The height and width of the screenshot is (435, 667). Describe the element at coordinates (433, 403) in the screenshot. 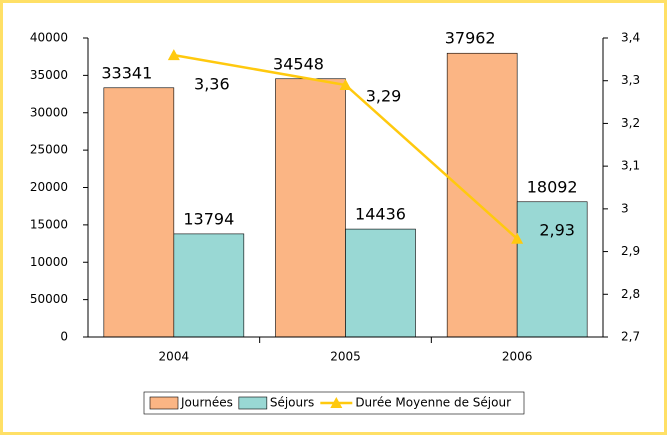

I see `legend-label: Durée Moyenne de Séjour` at that location.